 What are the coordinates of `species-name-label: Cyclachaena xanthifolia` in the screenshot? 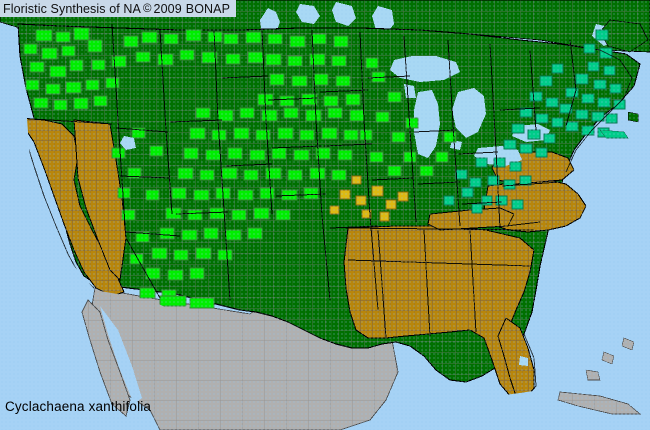 It's located at (78, 406).